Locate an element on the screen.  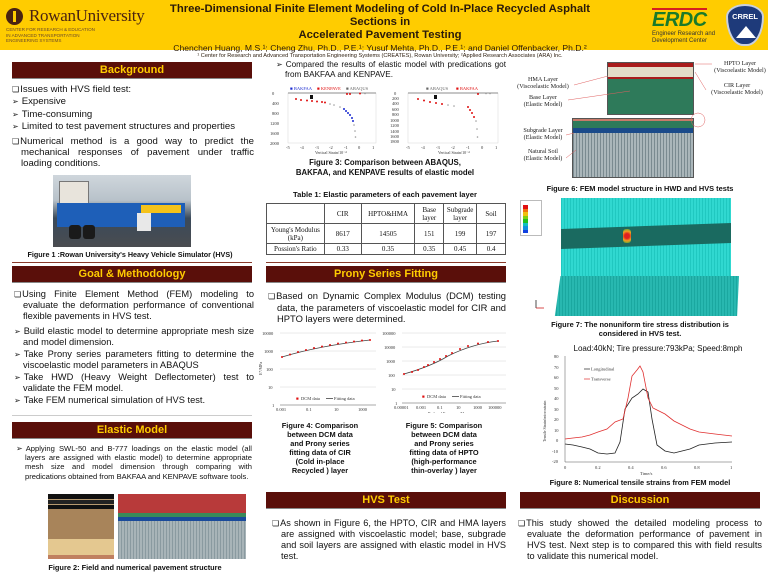
crrel-badge-icon: CRREL is located at coordinates (745, 25).